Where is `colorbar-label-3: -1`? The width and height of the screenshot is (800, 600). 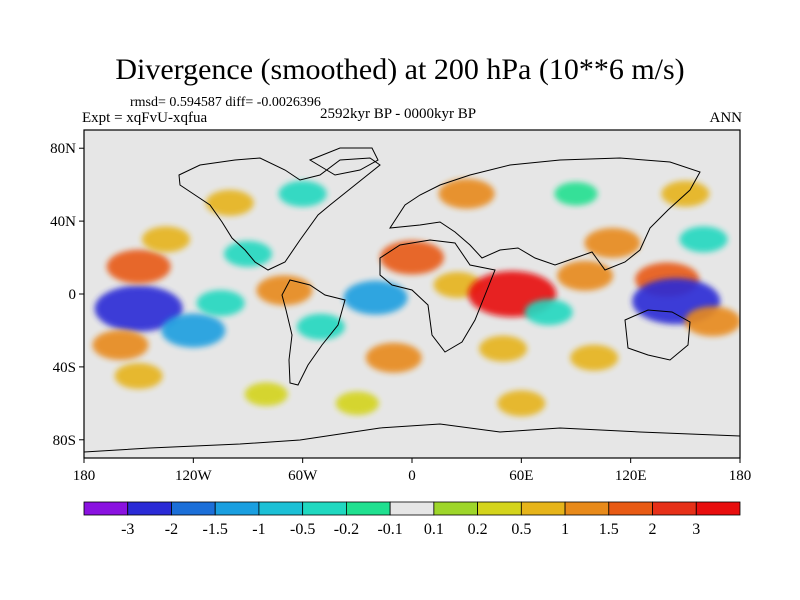
colorbar-label-3: -1 is located at coordinates (258, 529).